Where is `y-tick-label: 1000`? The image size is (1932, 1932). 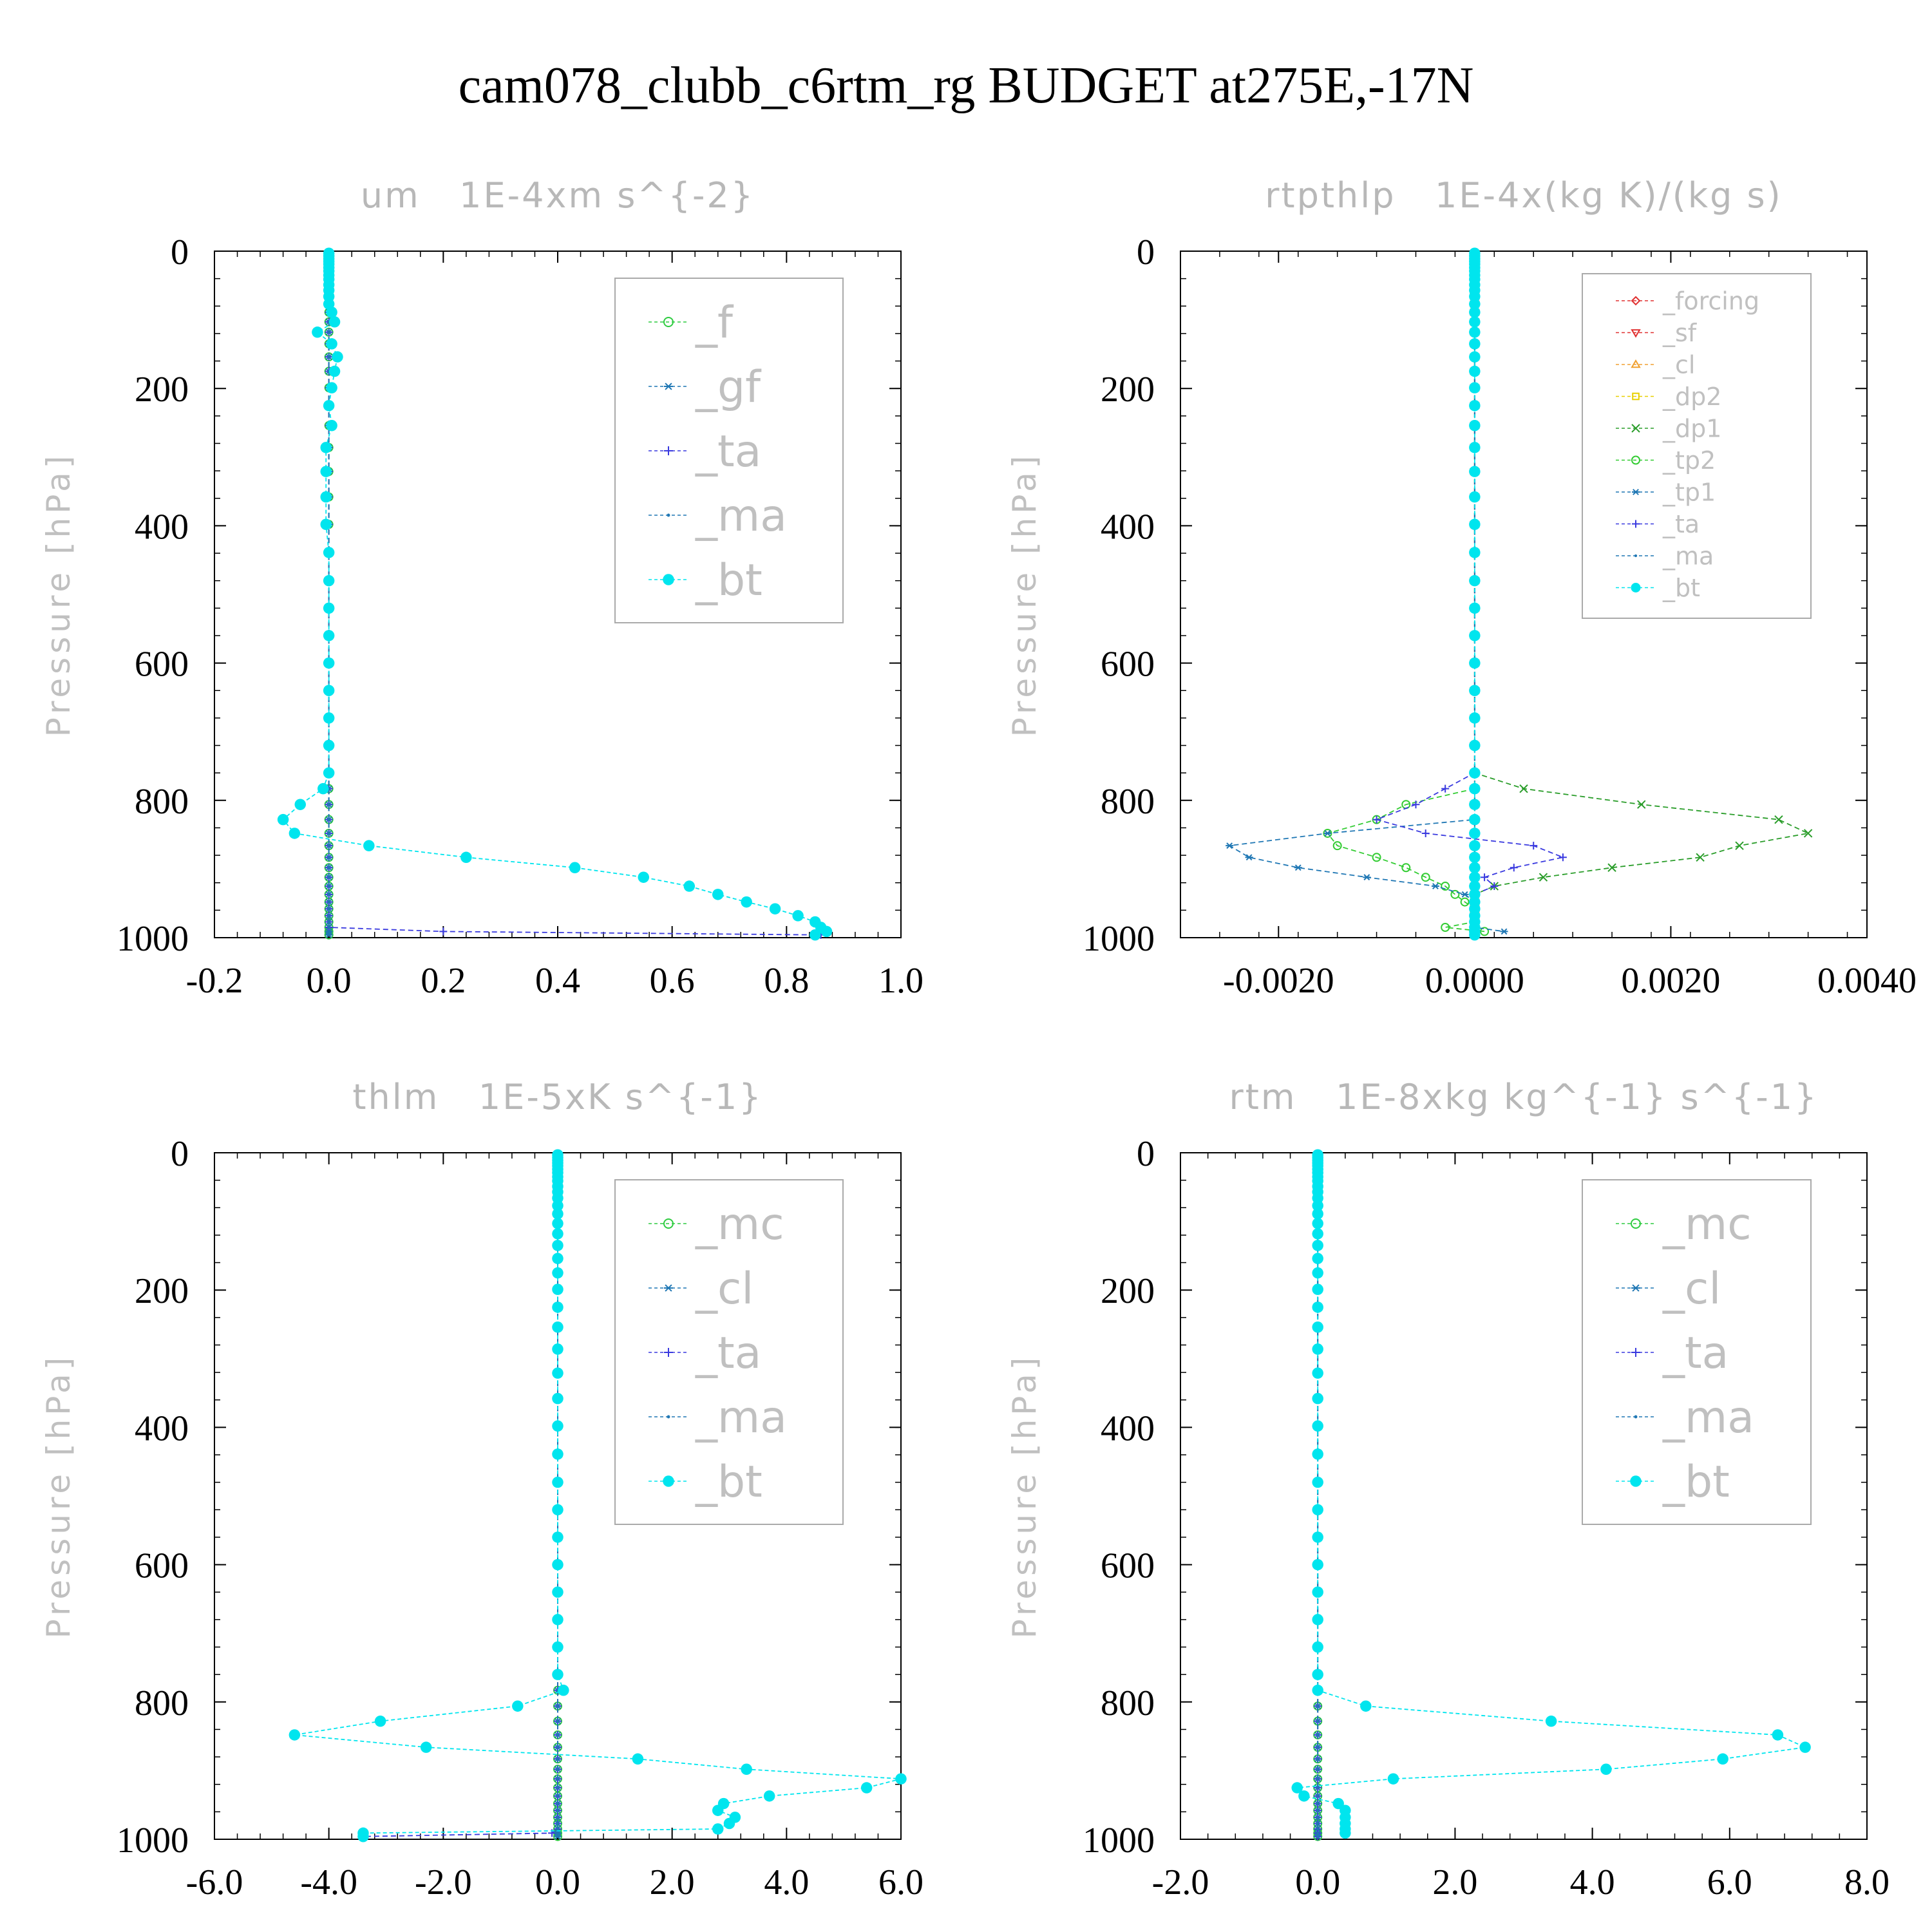
y-tick-label: 1000 is located at coordinates (153, 1841).